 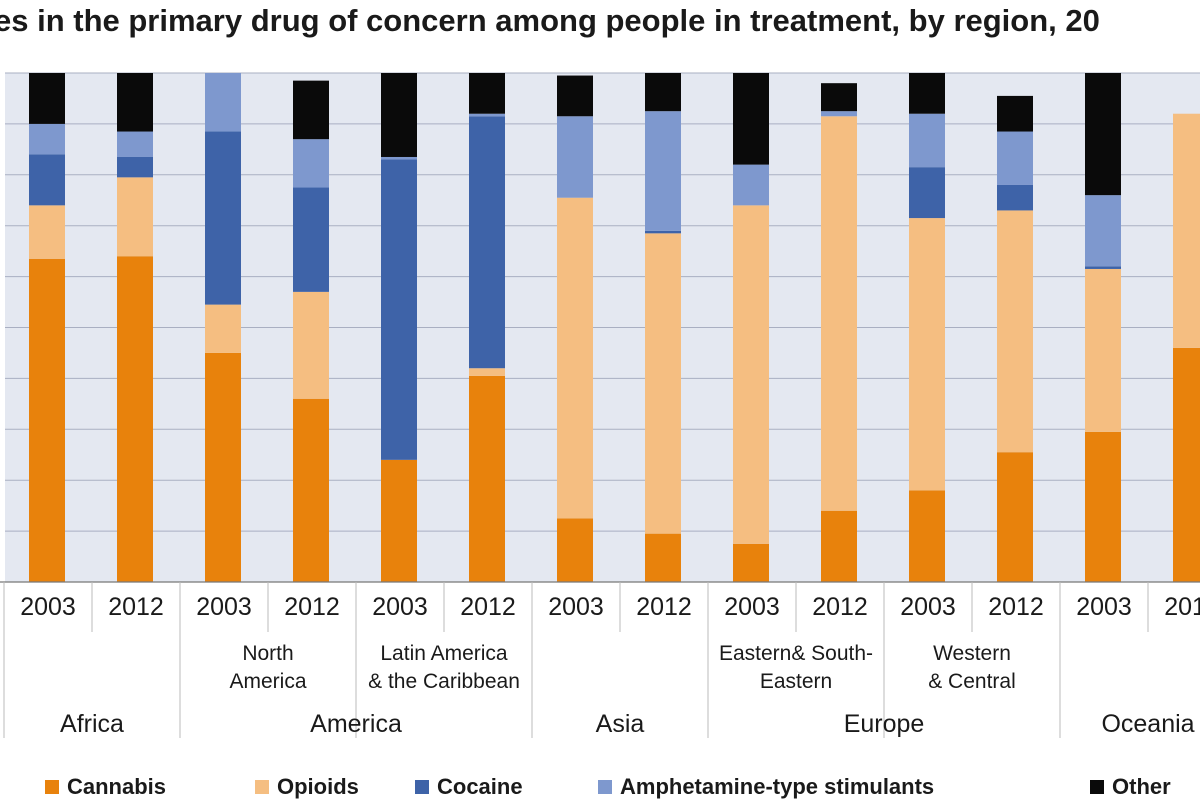 I want to click on legend-item: Opioids, so click(x=307, y=787).